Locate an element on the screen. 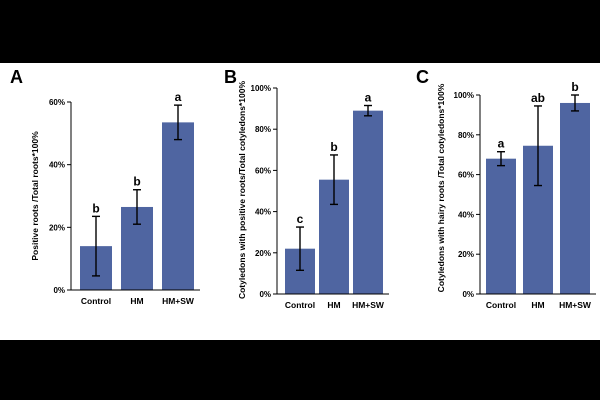  significance-label-c-1: a is located at coordinates (501, 144).